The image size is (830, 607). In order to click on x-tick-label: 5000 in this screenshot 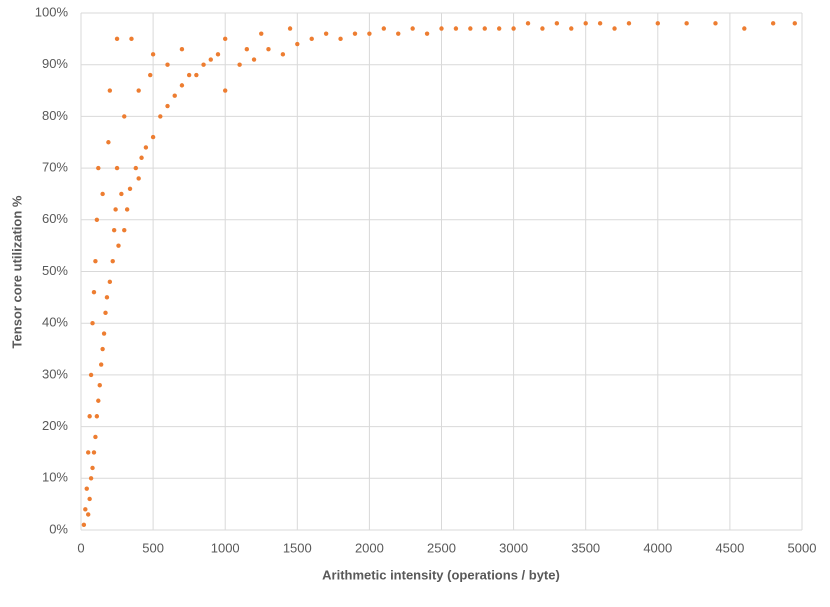, I will do `click(802, 547)`.